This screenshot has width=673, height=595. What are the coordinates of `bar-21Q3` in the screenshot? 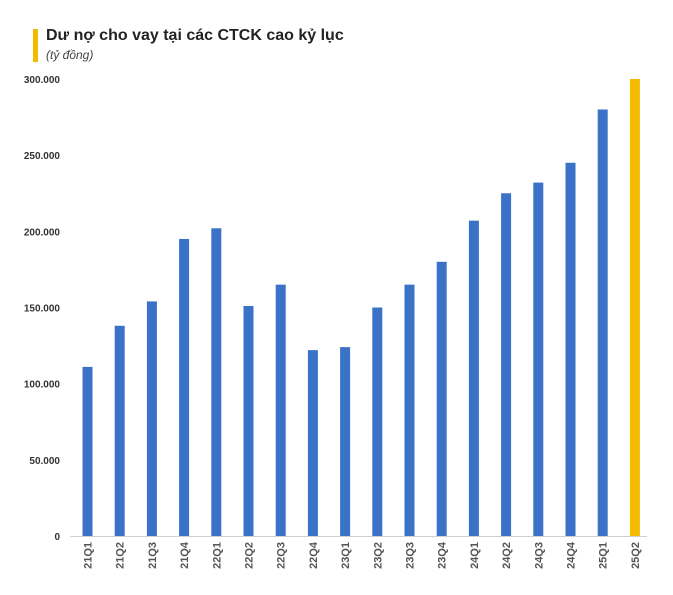 It's located at (151, 418).